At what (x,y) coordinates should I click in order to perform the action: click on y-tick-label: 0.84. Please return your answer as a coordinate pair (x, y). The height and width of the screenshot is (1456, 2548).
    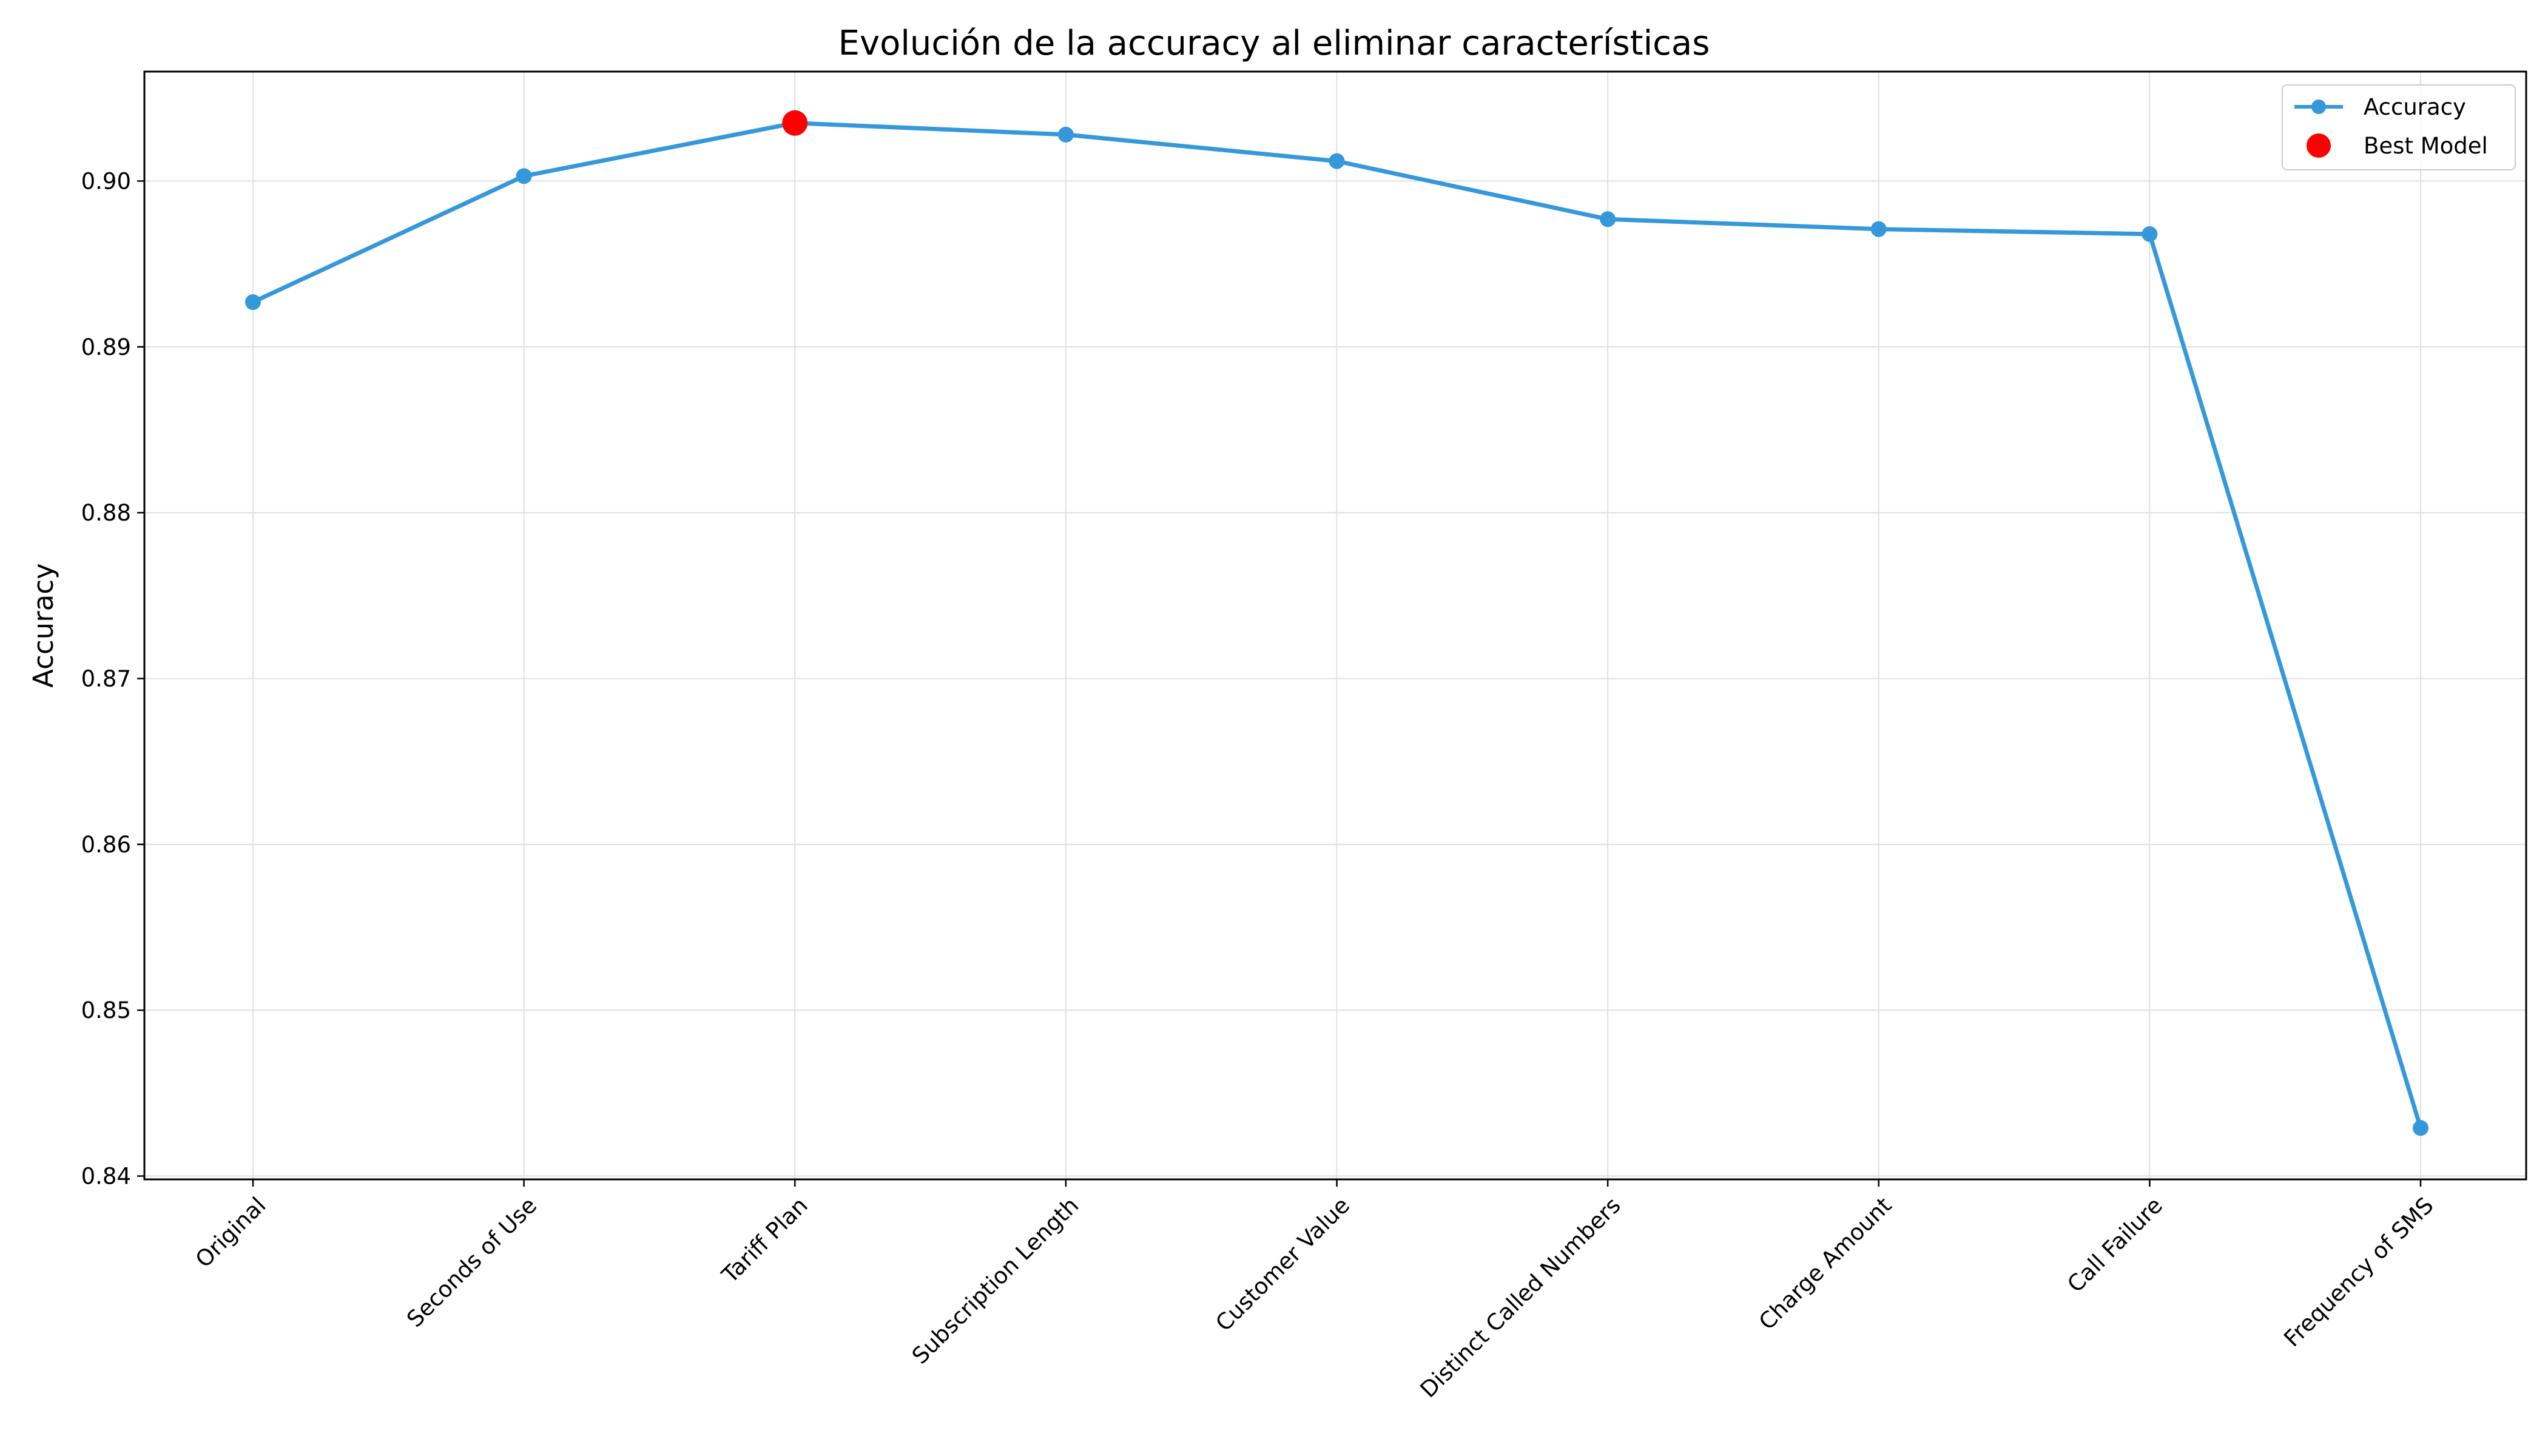
    Looking at the image, I should click on (106, 1177).